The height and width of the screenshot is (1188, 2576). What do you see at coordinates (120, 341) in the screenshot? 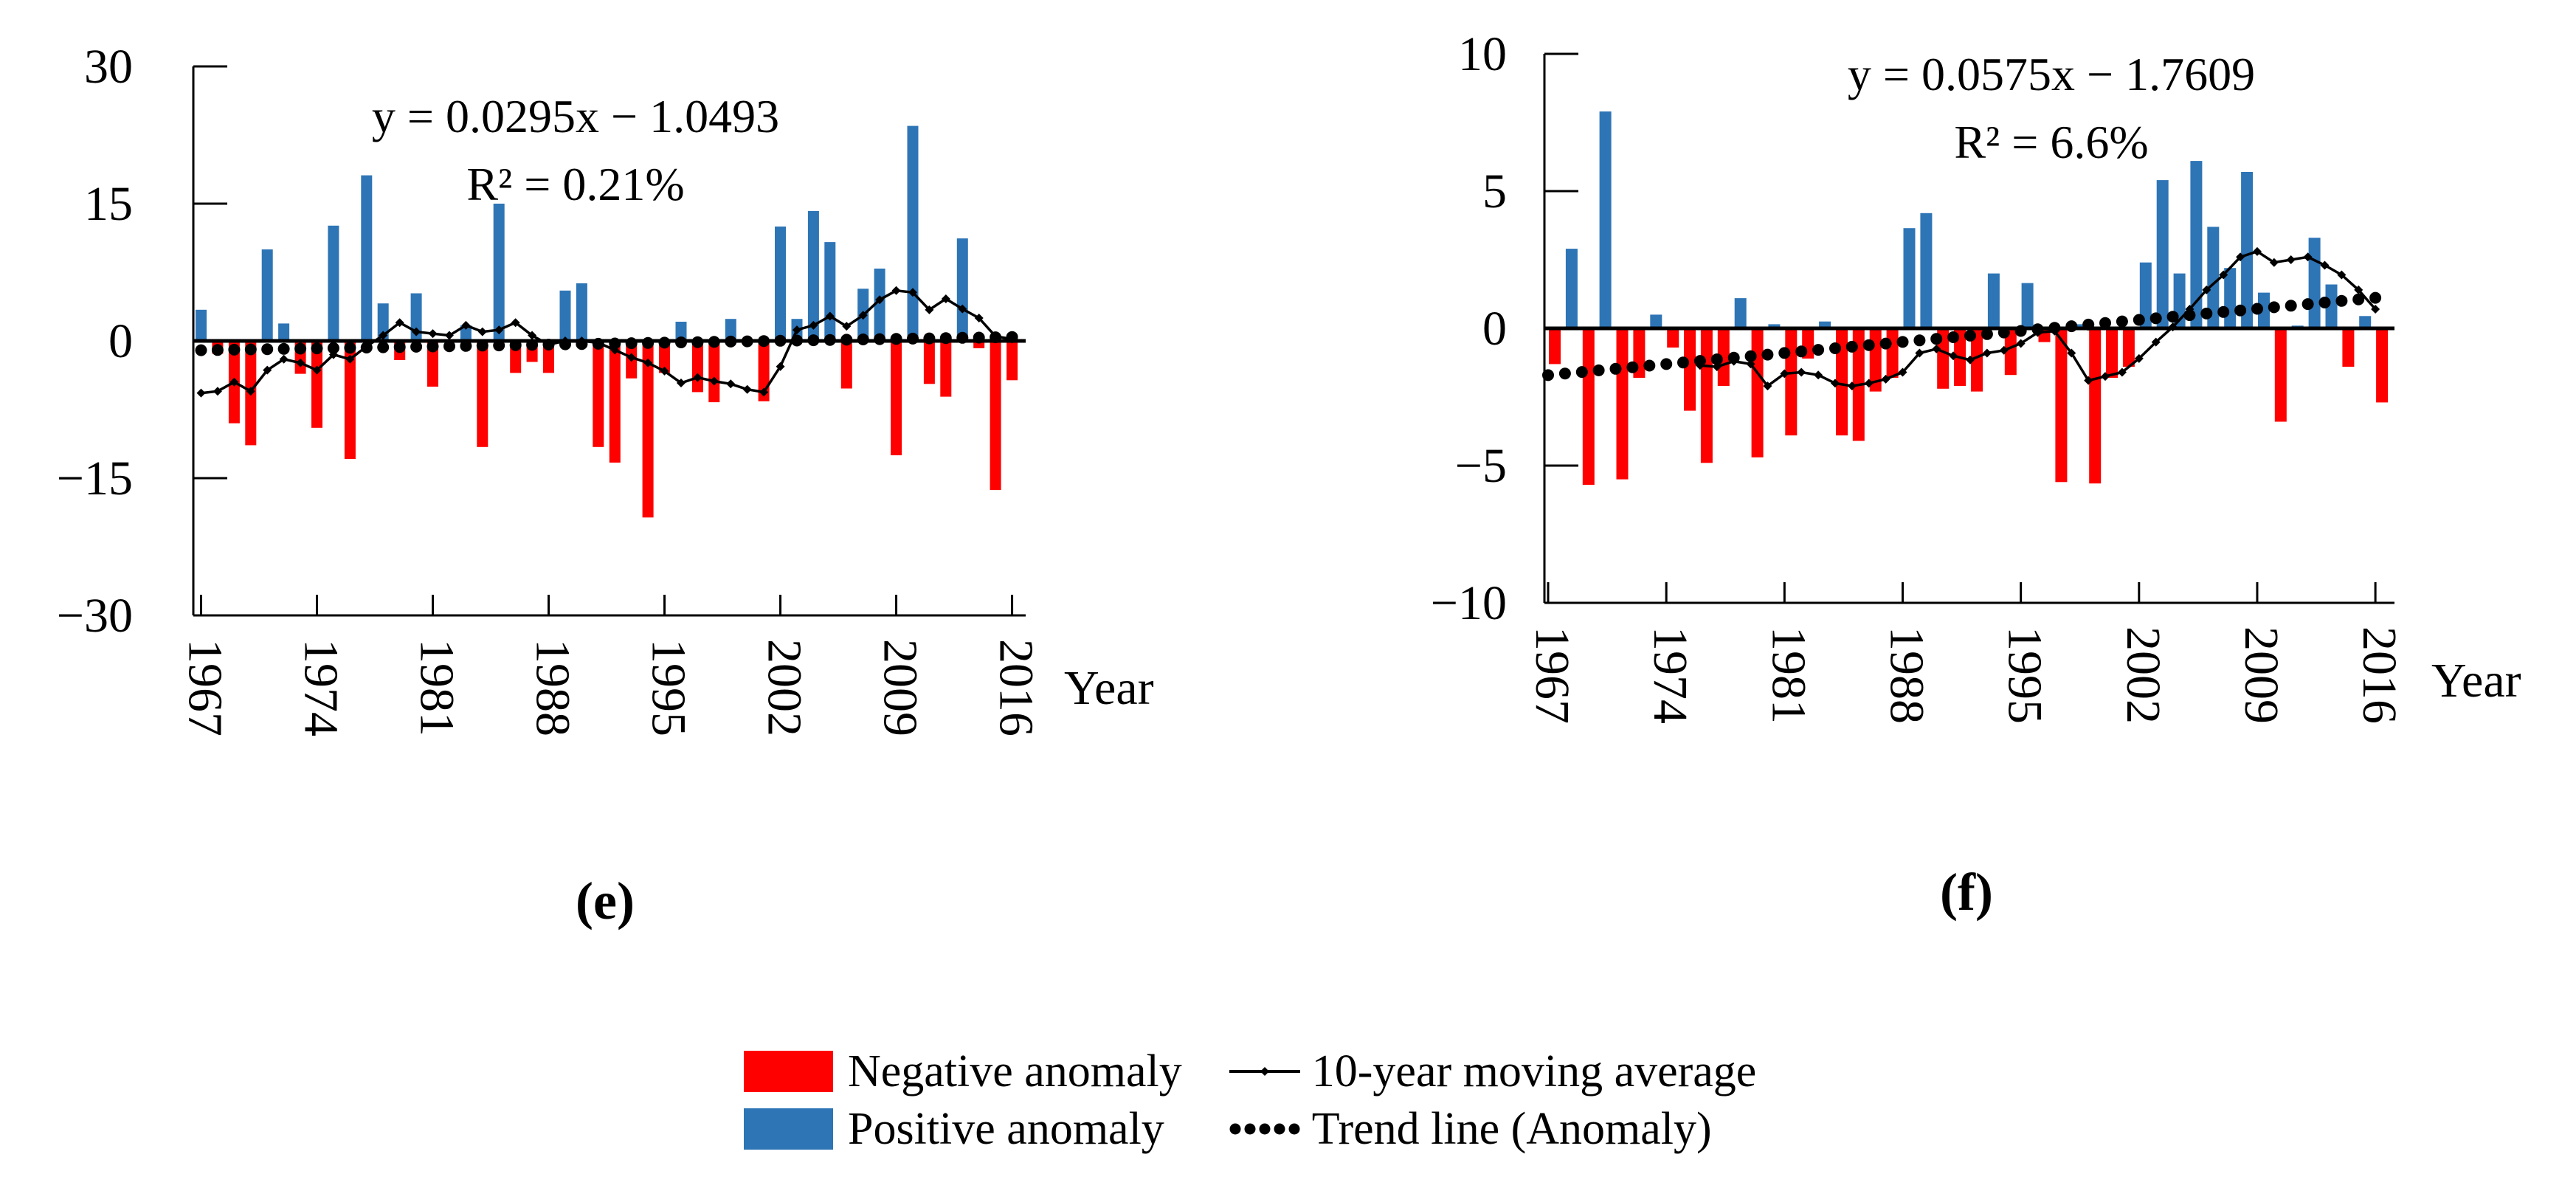
I see `y-tick-label-e-0: 0` at bounding box center [120, 341].